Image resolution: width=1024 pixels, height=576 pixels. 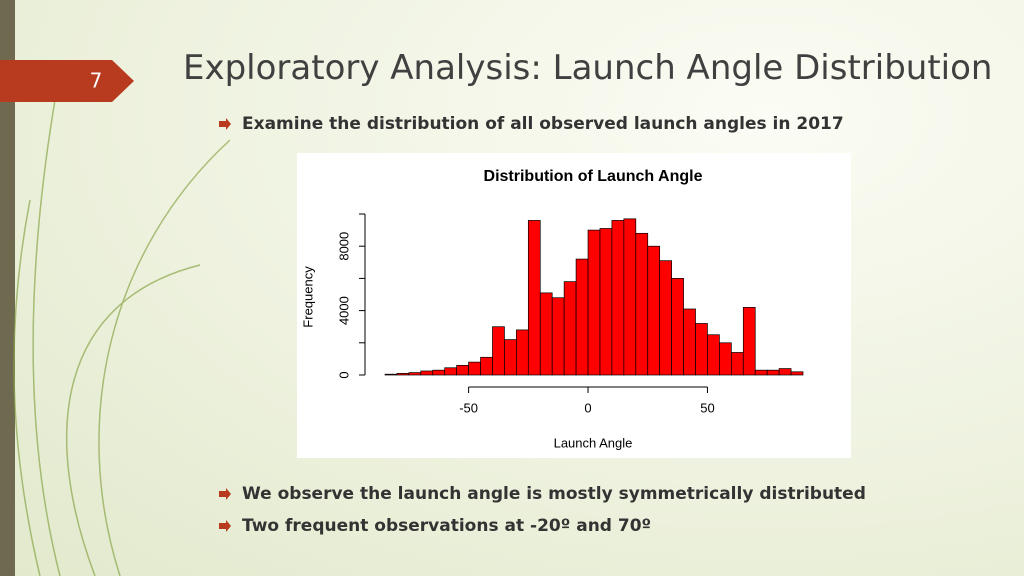 What do you see at coordinates (593, 442) in the screenshot?
I see `x-axis-title: Launch Angle` at bounding box center [593, 442].